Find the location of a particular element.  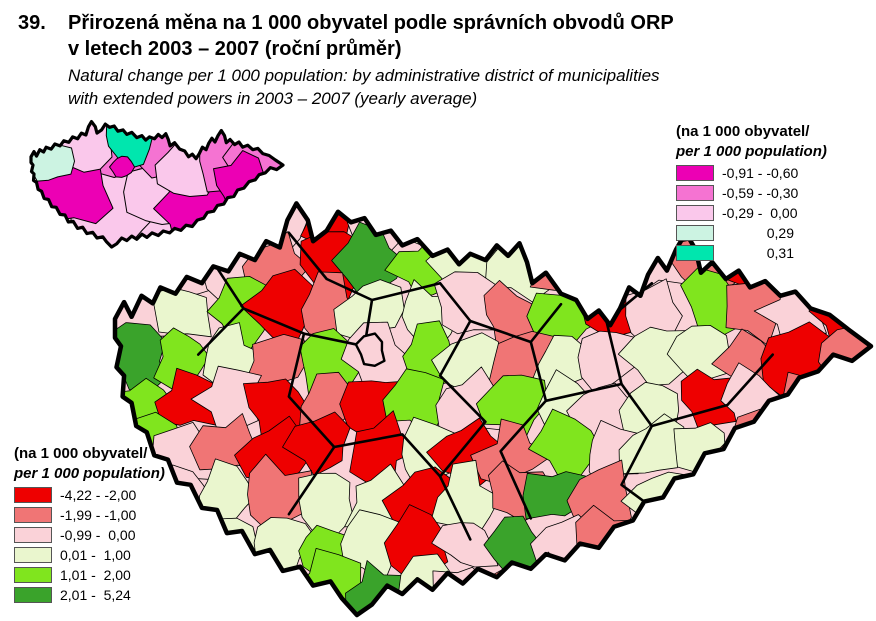

legend-label: 0,01 - 1,00 is located at coordinates (95, 554).